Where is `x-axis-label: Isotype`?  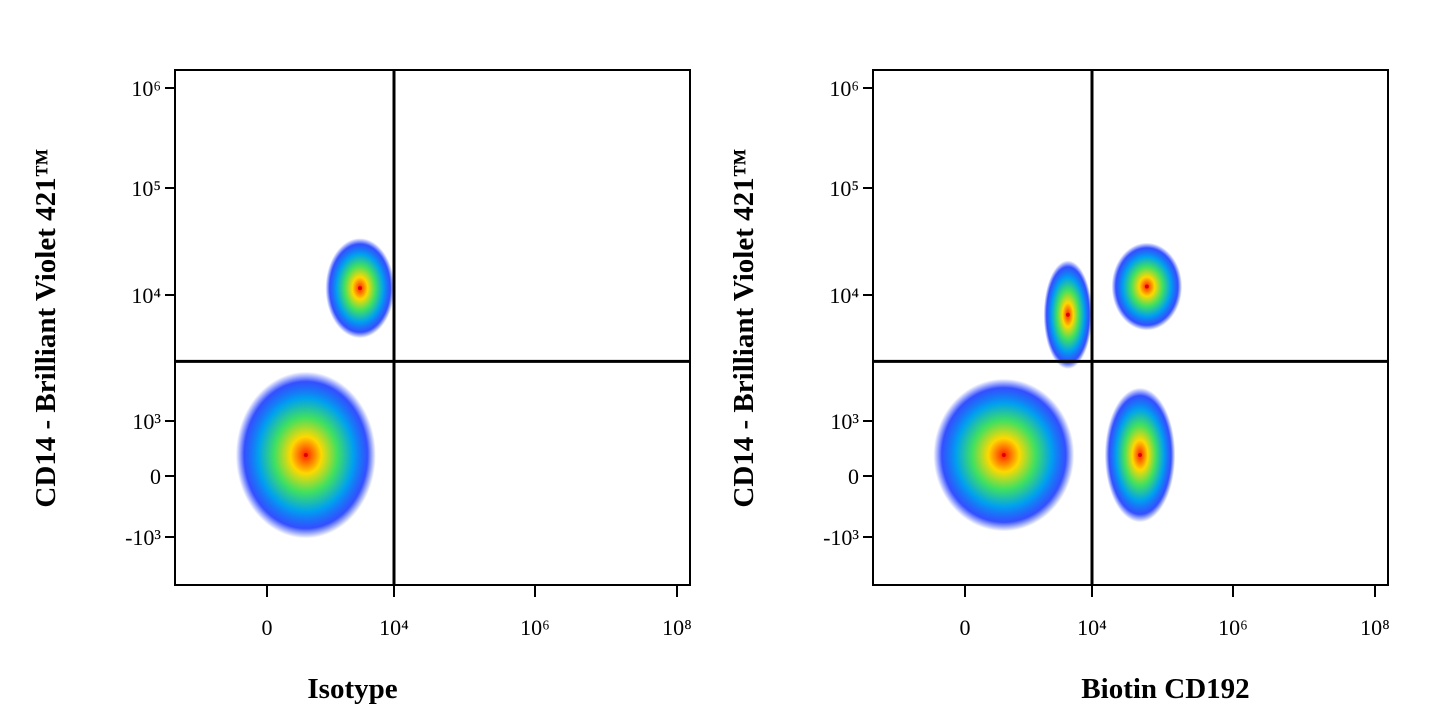 x-axis-label: Isotype is located at coordinates (352, 689).